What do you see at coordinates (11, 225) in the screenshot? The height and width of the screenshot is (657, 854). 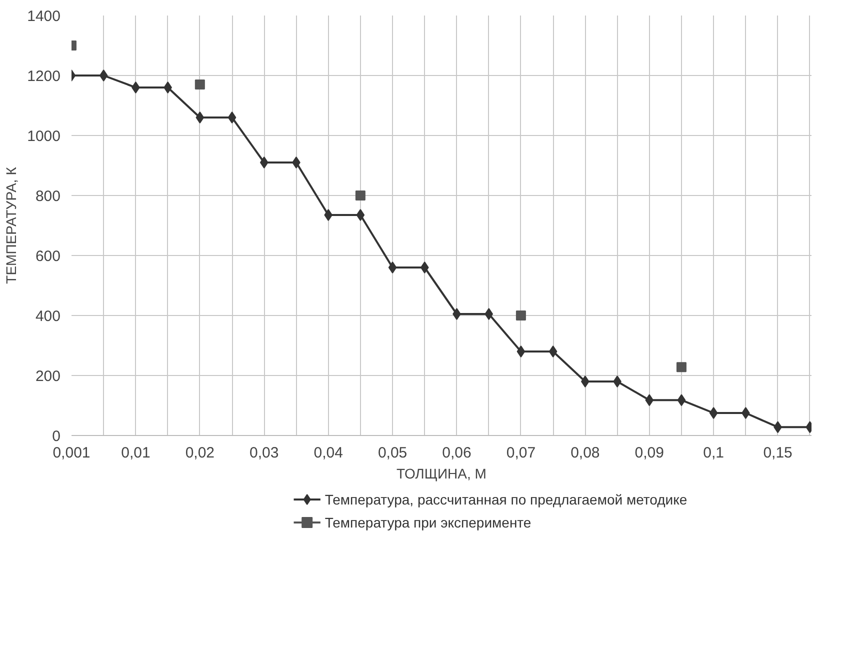 I see `y-axis-title: ТЕМПЕРАТУРА, К` at bounding box center [11, 225].